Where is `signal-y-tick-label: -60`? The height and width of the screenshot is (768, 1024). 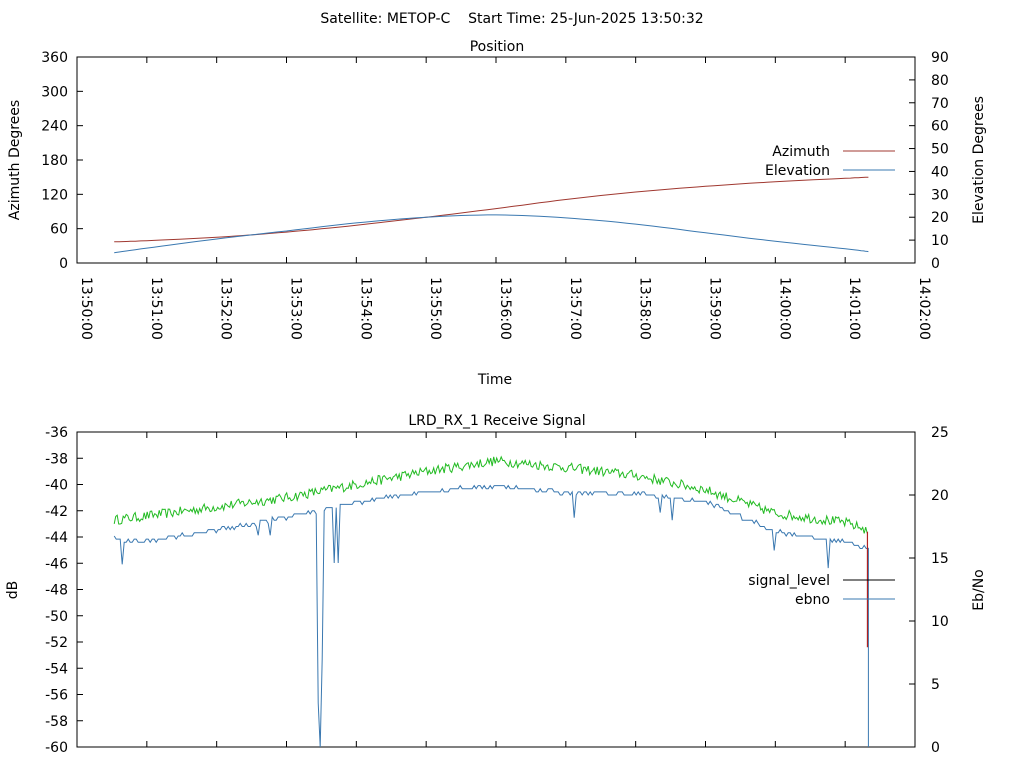 signal-y-tick-label: -60 is located at coordinates (56, 748).